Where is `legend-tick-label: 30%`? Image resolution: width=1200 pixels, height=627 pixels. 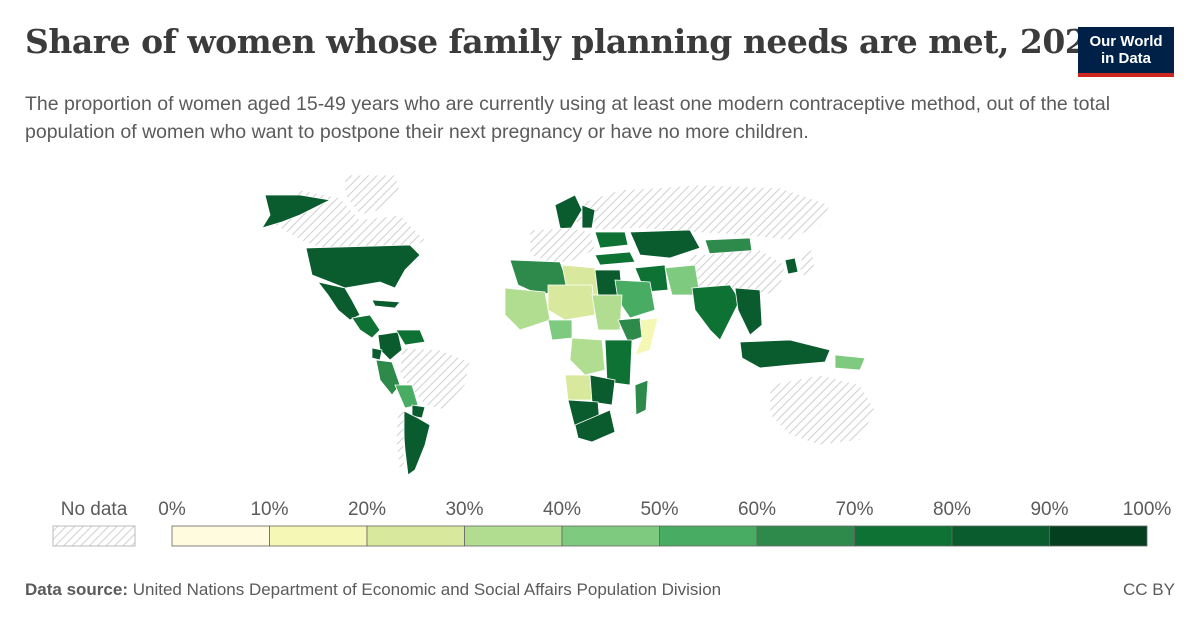
legend-tick-label: 30% is located at coordinates (464, 509).